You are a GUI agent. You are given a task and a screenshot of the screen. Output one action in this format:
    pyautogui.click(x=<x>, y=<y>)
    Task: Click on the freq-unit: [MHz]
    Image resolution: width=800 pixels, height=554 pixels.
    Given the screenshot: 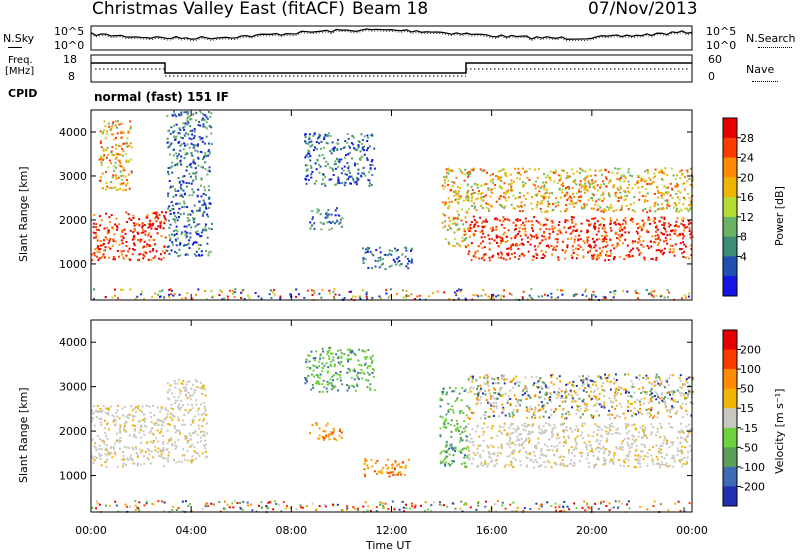 What is the action you would take?
    pyautogui.click(x=20, y=71)
    